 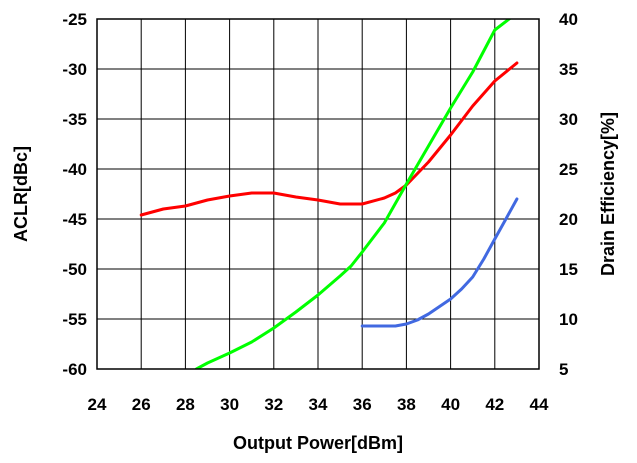 I want to click on y-left-tick-label: -25, so click(x=74, y=19).